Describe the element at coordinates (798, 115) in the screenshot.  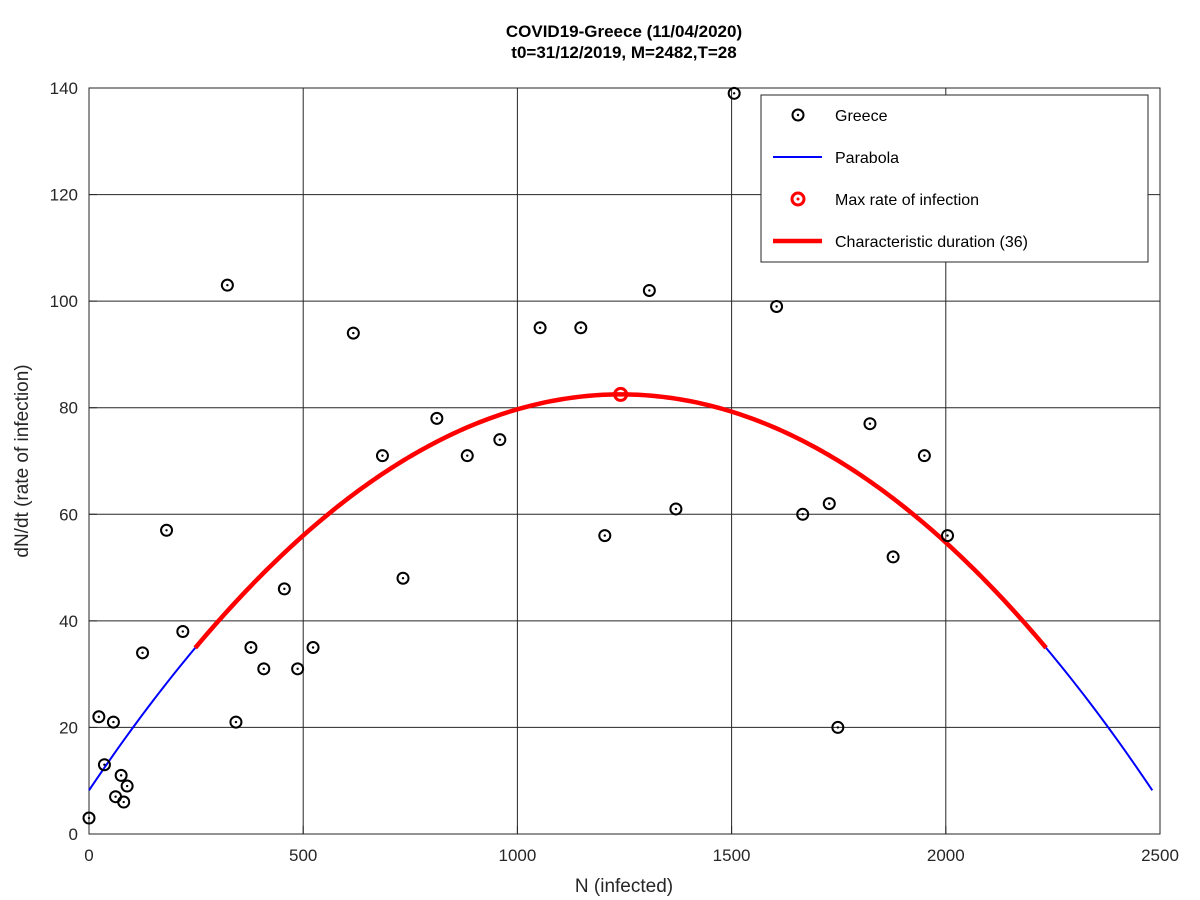
I see `legend-marker-greece` at that location.